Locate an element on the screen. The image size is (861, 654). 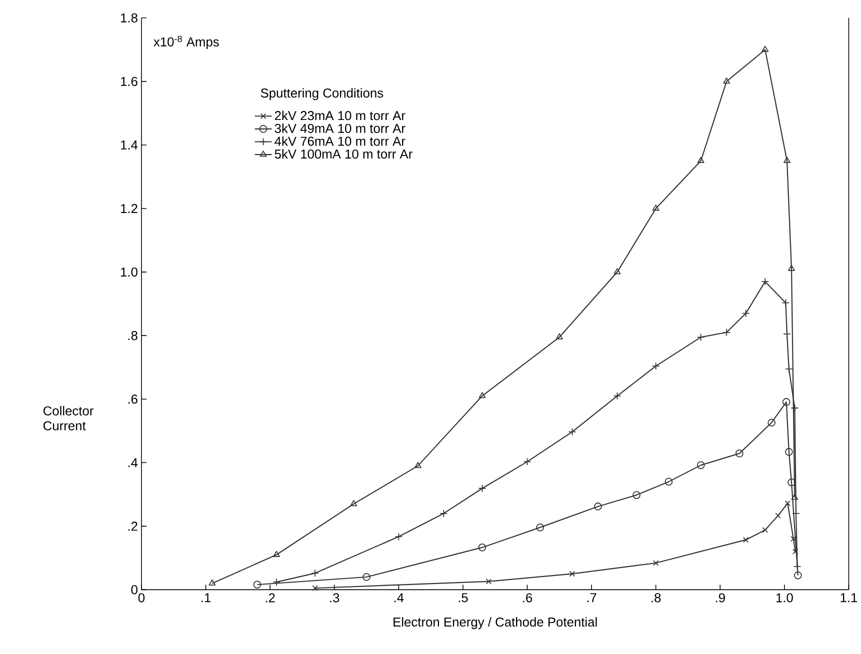
y-tick-label: 1.0 is located at coordinates (129, 271).